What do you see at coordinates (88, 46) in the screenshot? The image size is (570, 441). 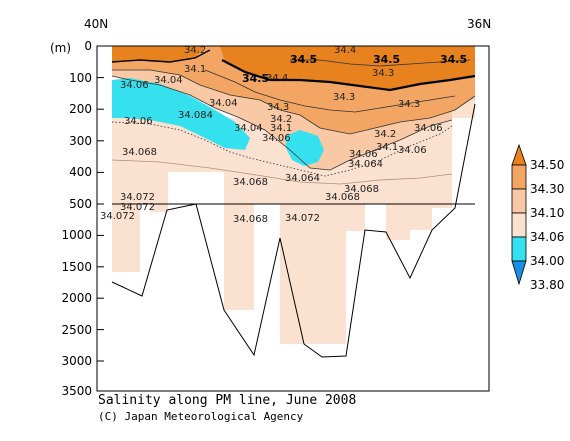 I see `y-tick-label-0: 0` at bounding box center [88, 46].